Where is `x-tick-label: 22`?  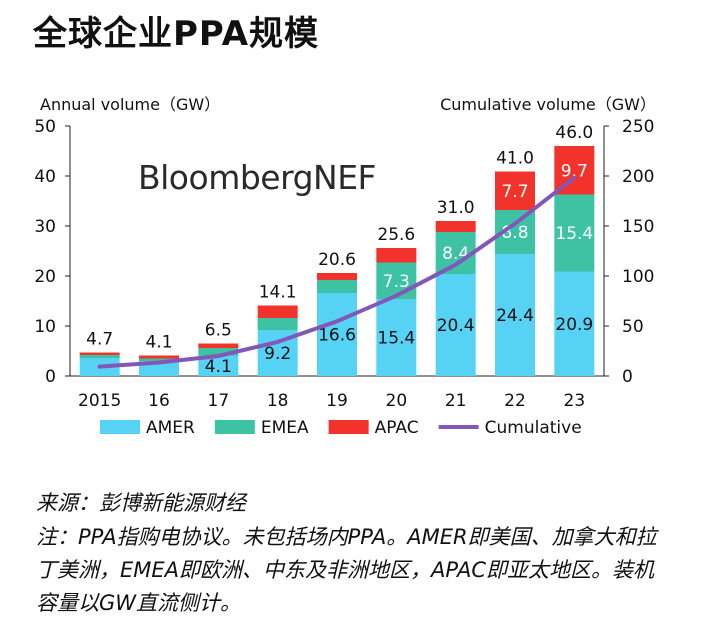
x-tick-label: 22 is located at coordinates (515, 401).